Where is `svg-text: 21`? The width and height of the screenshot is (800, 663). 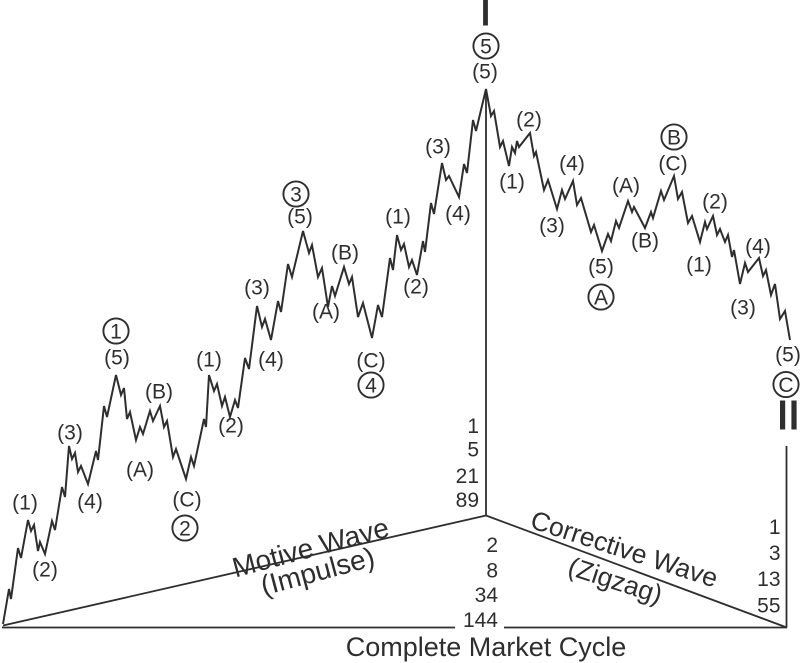
svg-text: 21 is located at coordinates (467, 476).